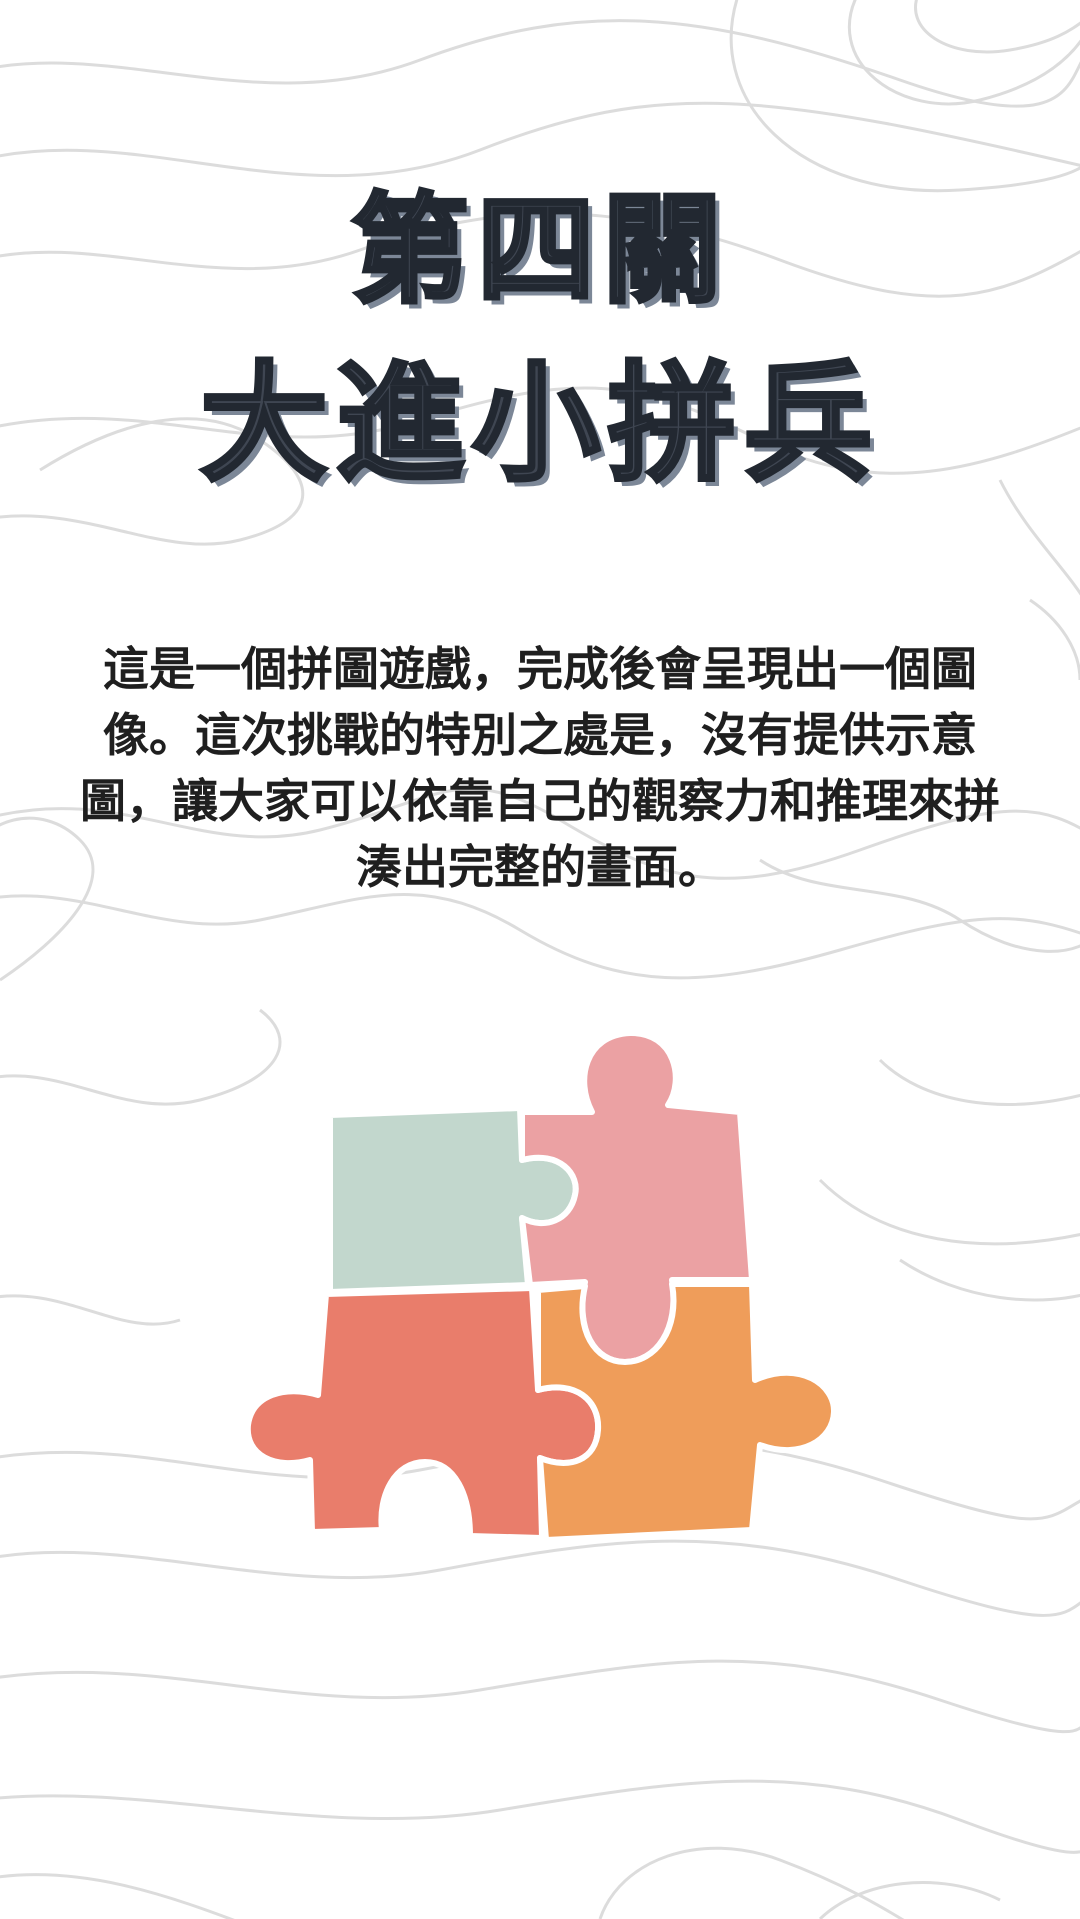 Image resolution: width=1080 pixels, height=1919 pixels. What do you see at coordinates (539, 250) in the screenshot?
I see `level-title: 第四關` at bounding box center [539, 250].